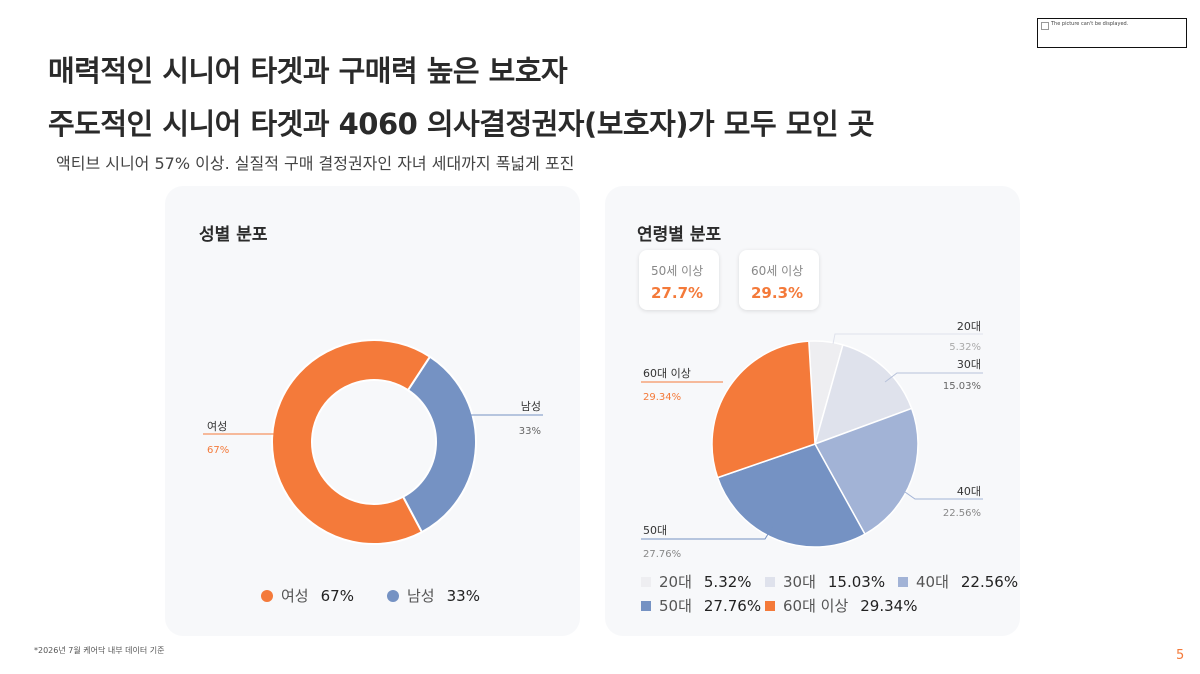 Image resolution: width=1200 pixels, height=674 pixels. Describe the element at coordinates (679, 235) in the screenshot. I see `age-chart-title: 연령별 분포` at that location.